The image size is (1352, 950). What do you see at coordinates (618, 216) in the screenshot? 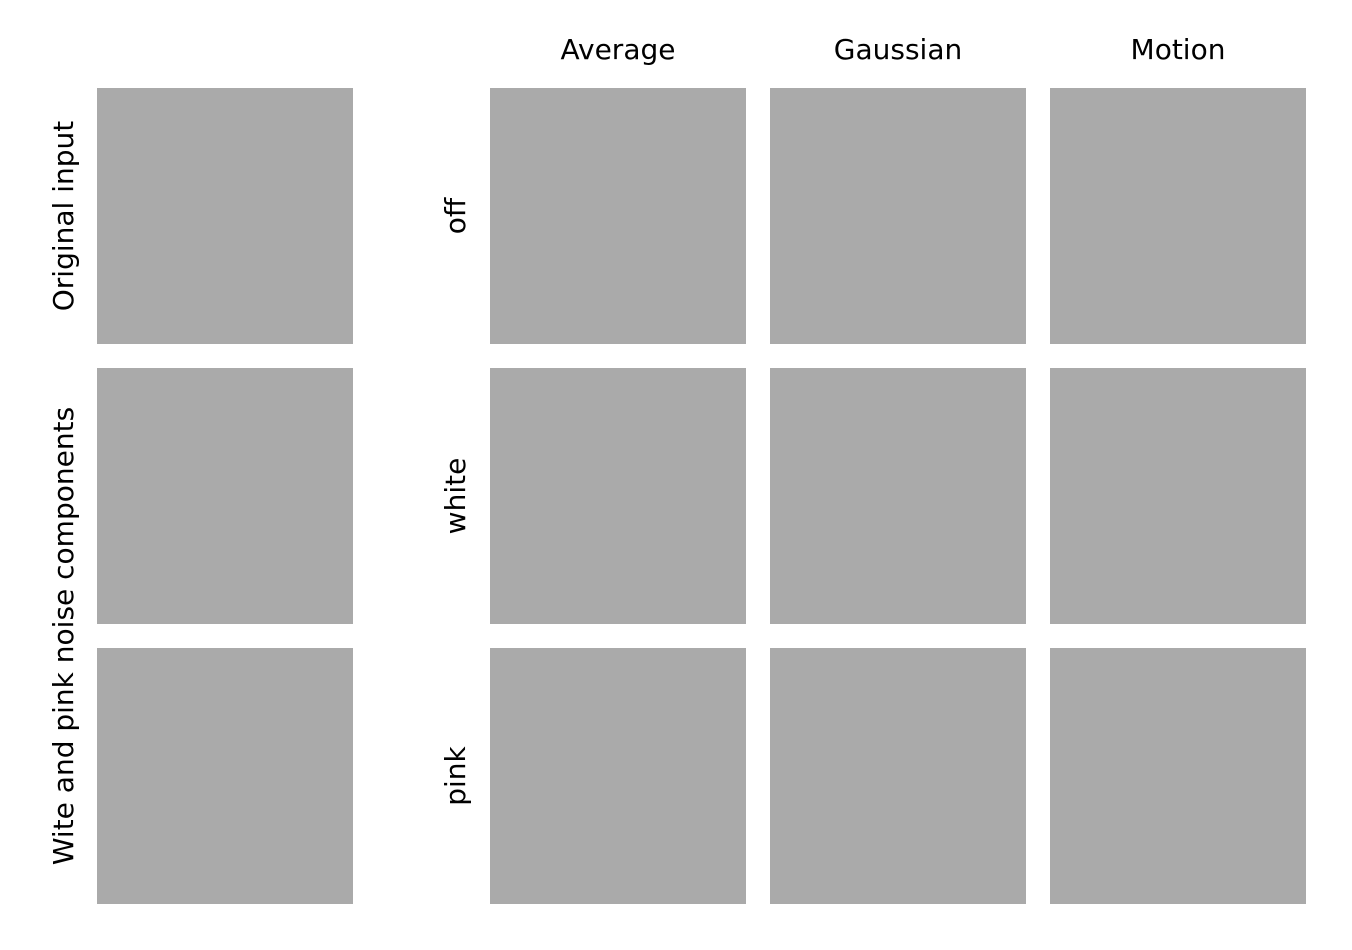
I see `panel-off-average` at bounding box center [618, 216].